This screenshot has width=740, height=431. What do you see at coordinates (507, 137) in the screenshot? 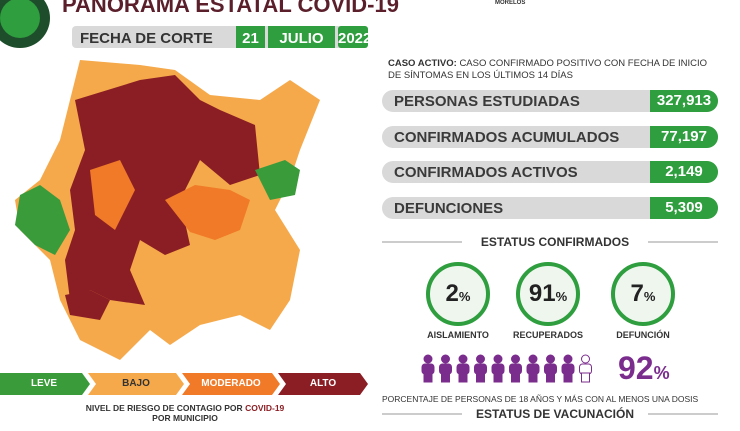
I see `stat-label: CONFIRMADOS ACUMULADOS` at bounding box center [507, 137].